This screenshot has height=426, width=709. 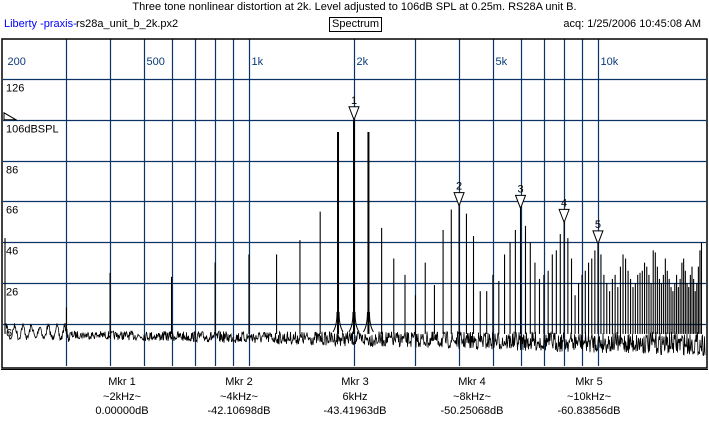 What do you see at coordinates (122, 382) in the screenshot?
I see `marker-label: Mkr 1` at bounding box center [122, 382].